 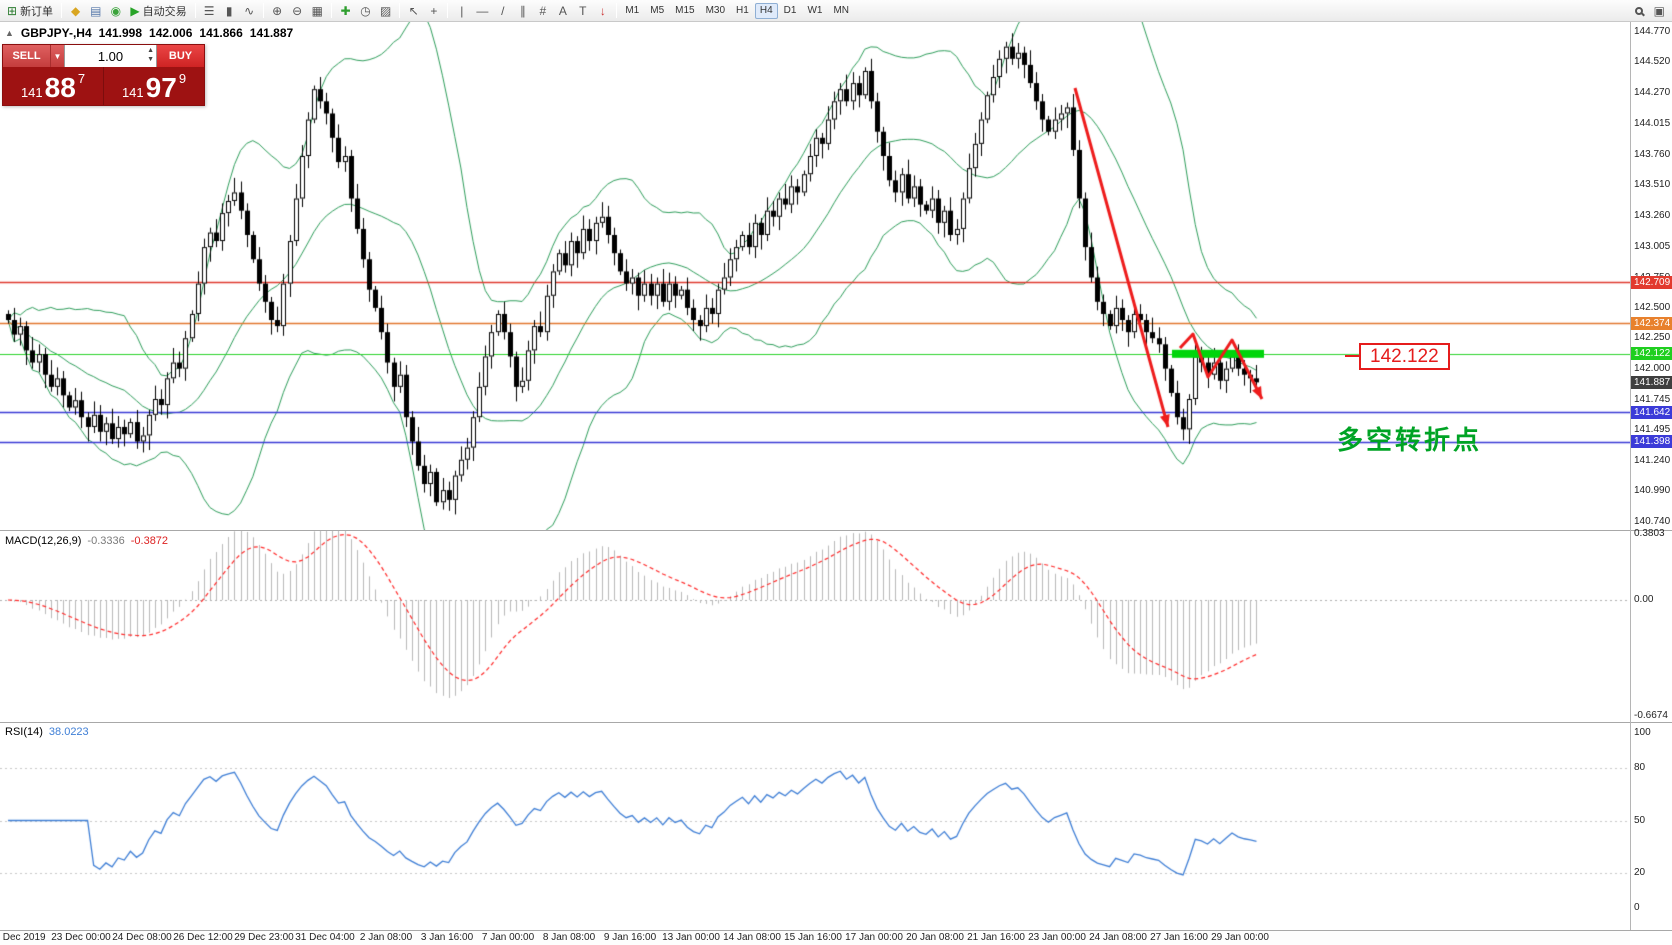 I want to click on timeframe-m15: M15, so click(x=685, y=10).